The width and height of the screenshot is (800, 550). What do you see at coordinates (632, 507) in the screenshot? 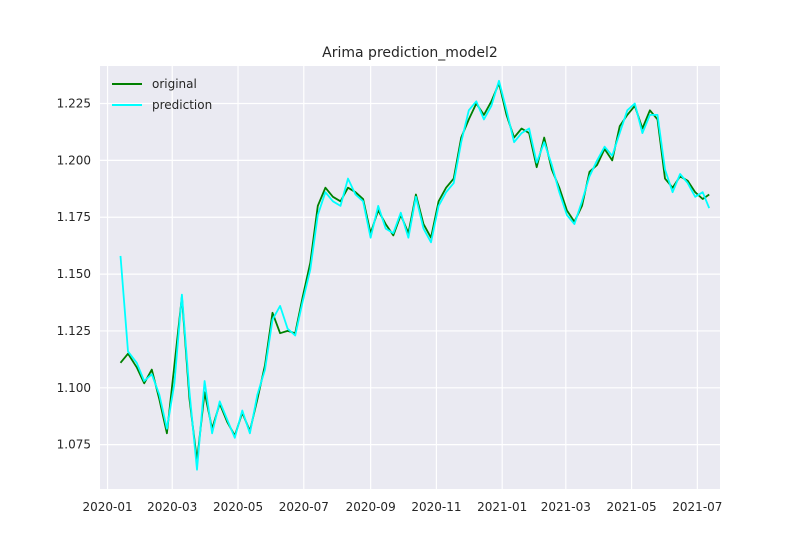
I see `x-tick-label: 2021-05` at bounding box center [632, 507].